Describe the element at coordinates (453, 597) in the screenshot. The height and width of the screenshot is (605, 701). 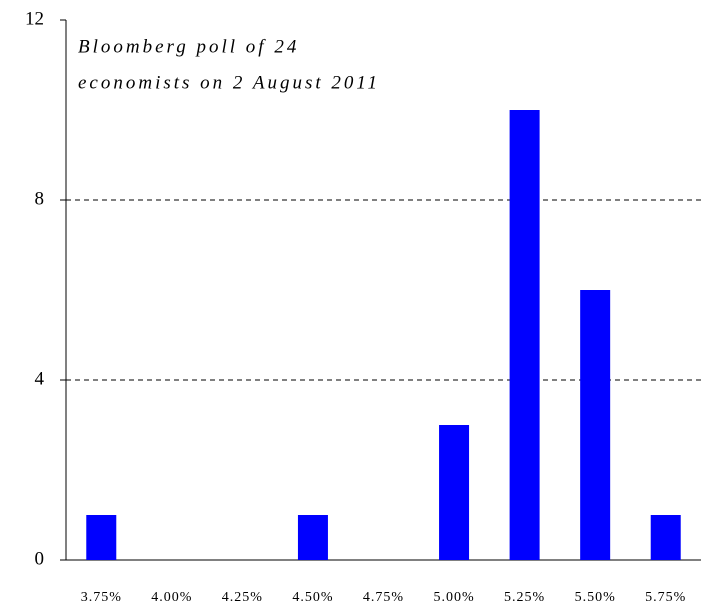
I see `x-tick-label: 5.00%` at that location.